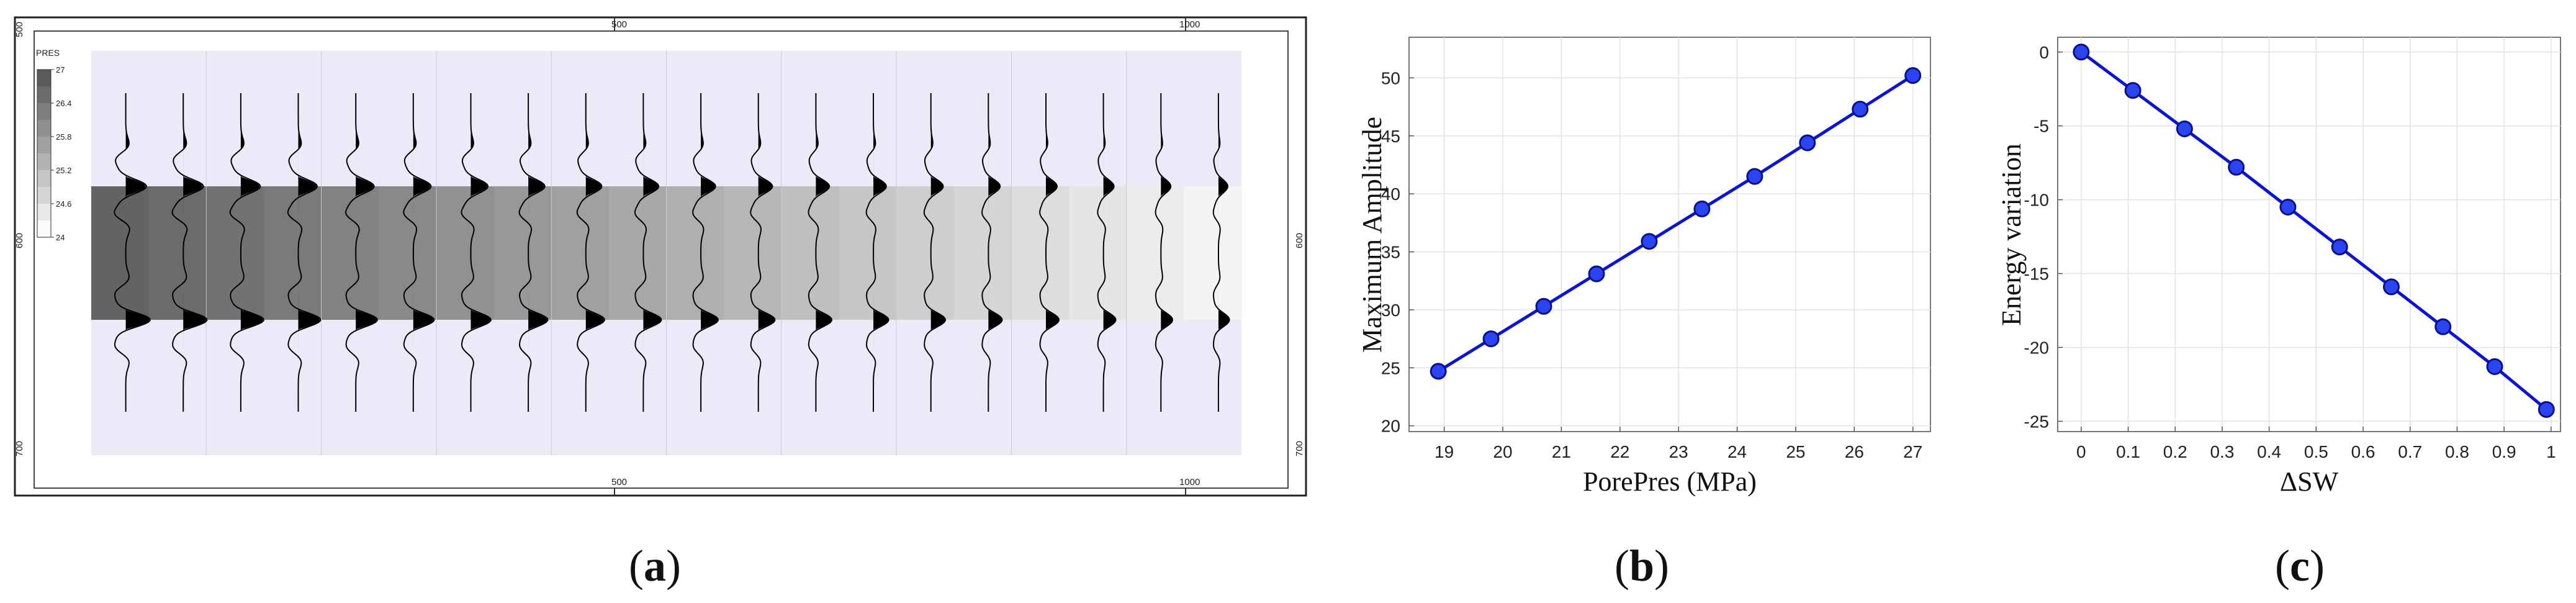 This screenshot has width=2576, height=603. Describe the element at coordinates (655, 566) in the screenshot. I see `caption-a: (a)` at that location.